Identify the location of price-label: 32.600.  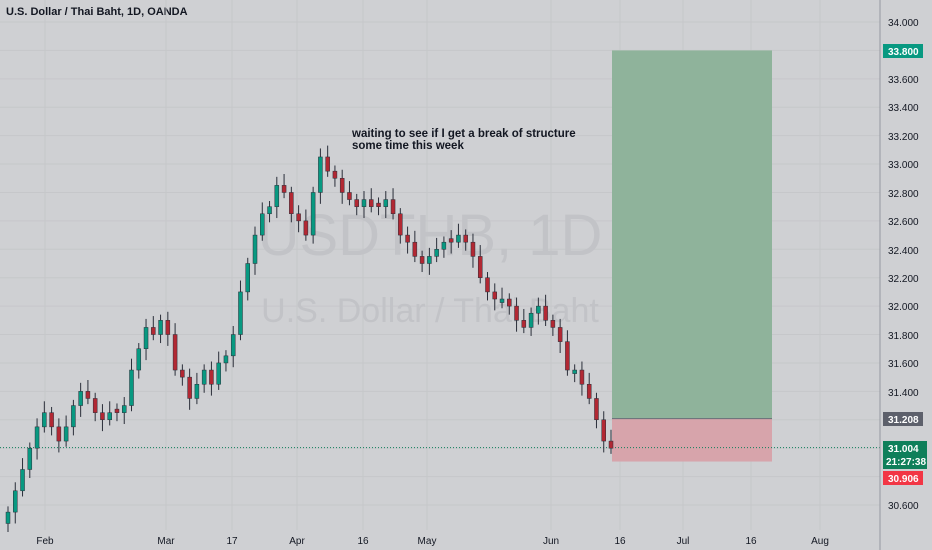
(903, 222).